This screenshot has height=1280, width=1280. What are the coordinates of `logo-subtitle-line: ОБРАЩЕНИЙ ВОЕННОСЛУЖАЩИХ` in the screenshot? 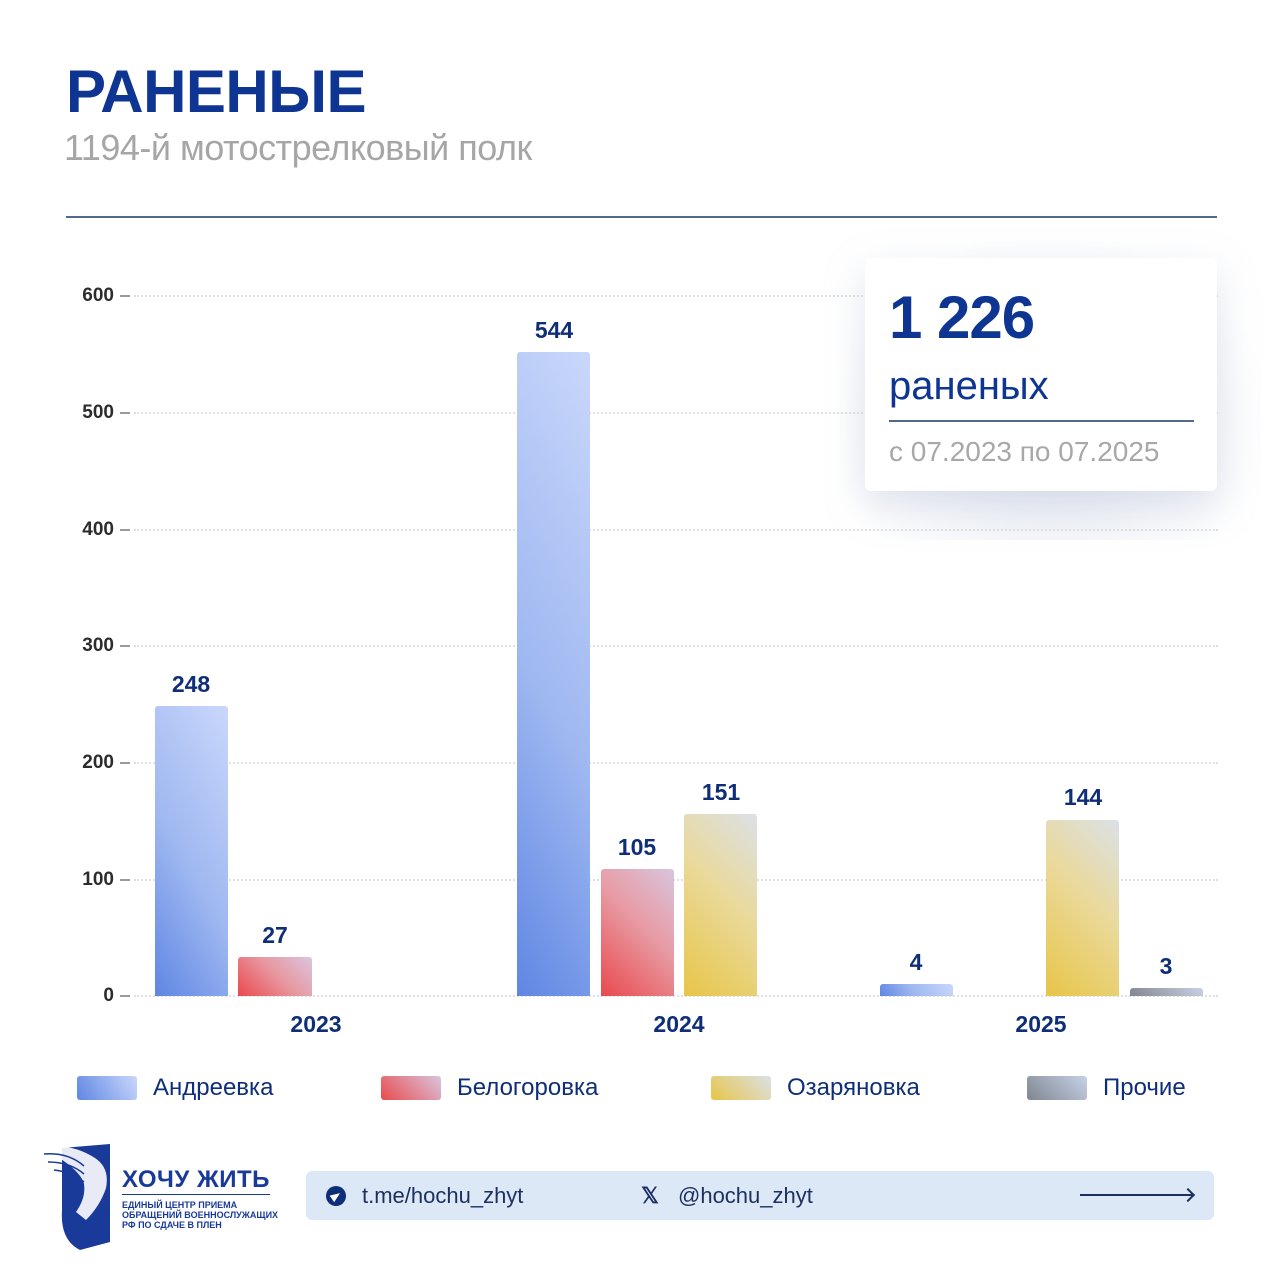 It's located at (200, 1215).